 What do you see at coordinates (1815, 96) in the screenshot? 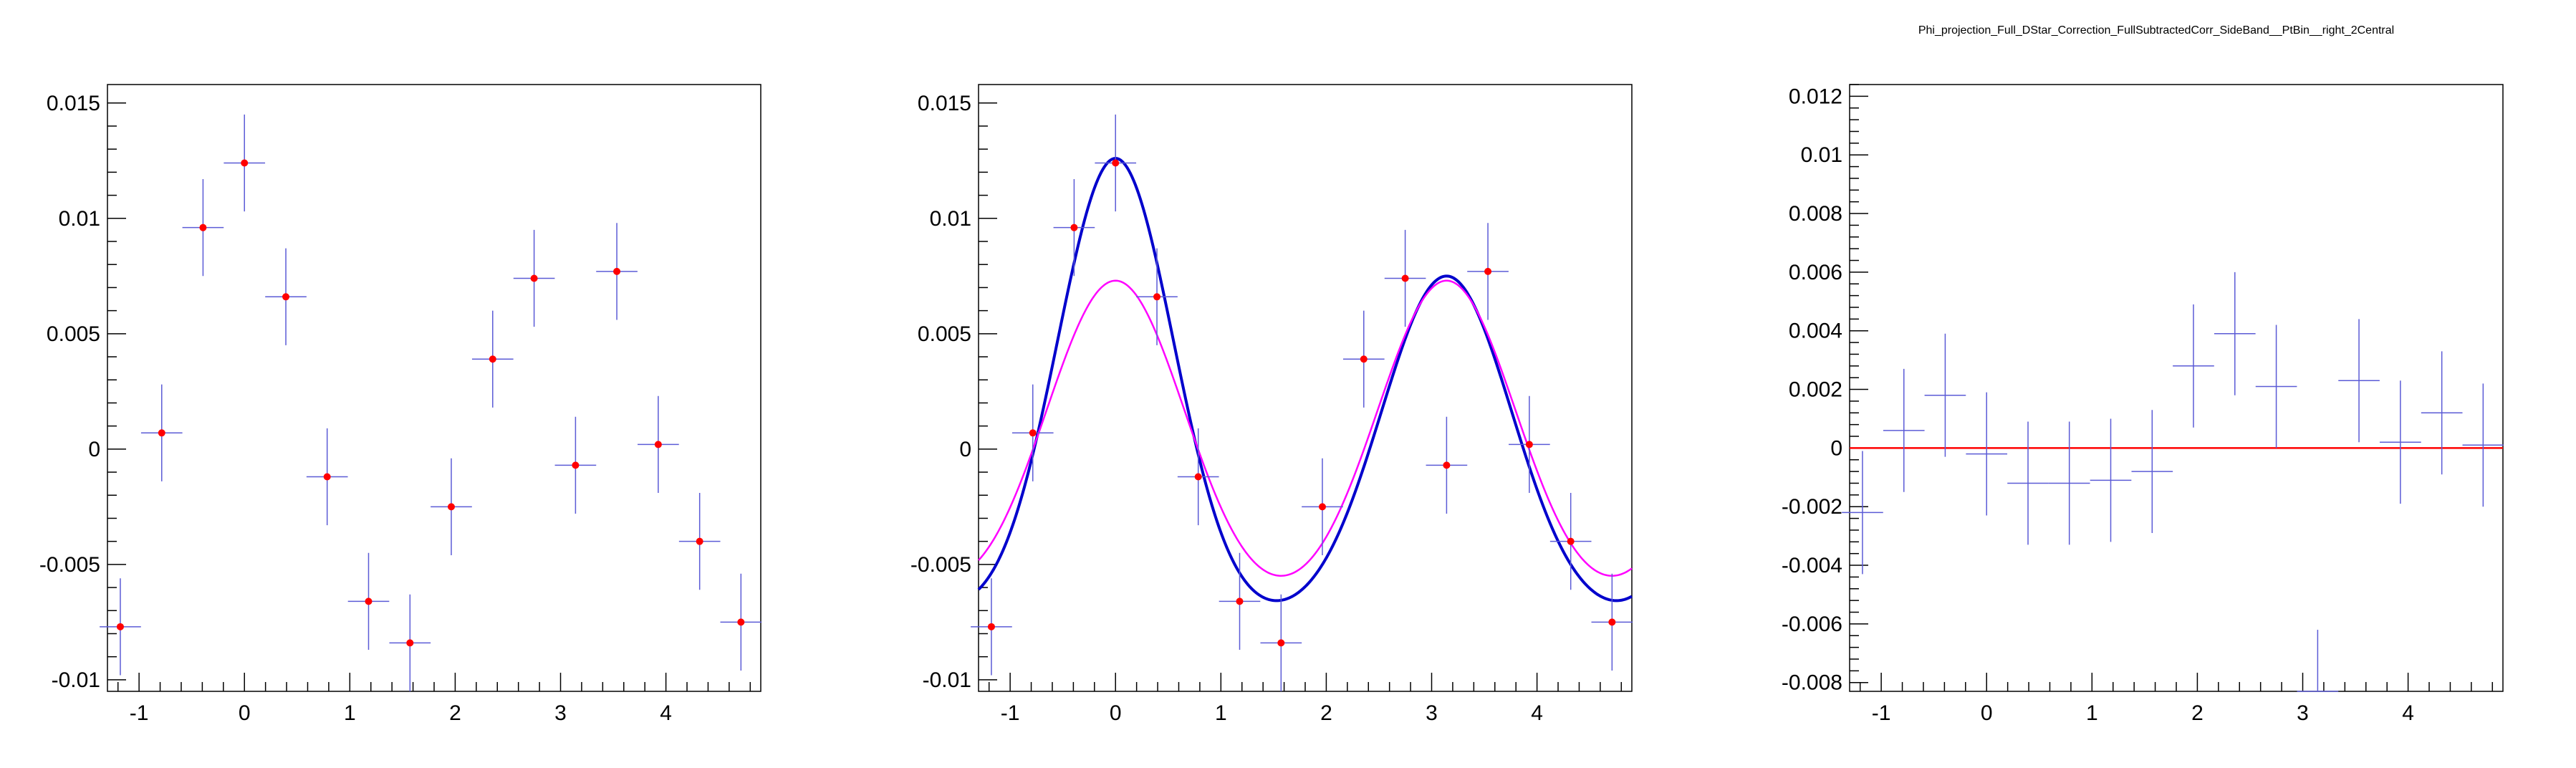
I see `y-tick-label: 0.012` at bounding box center [1815, 96].